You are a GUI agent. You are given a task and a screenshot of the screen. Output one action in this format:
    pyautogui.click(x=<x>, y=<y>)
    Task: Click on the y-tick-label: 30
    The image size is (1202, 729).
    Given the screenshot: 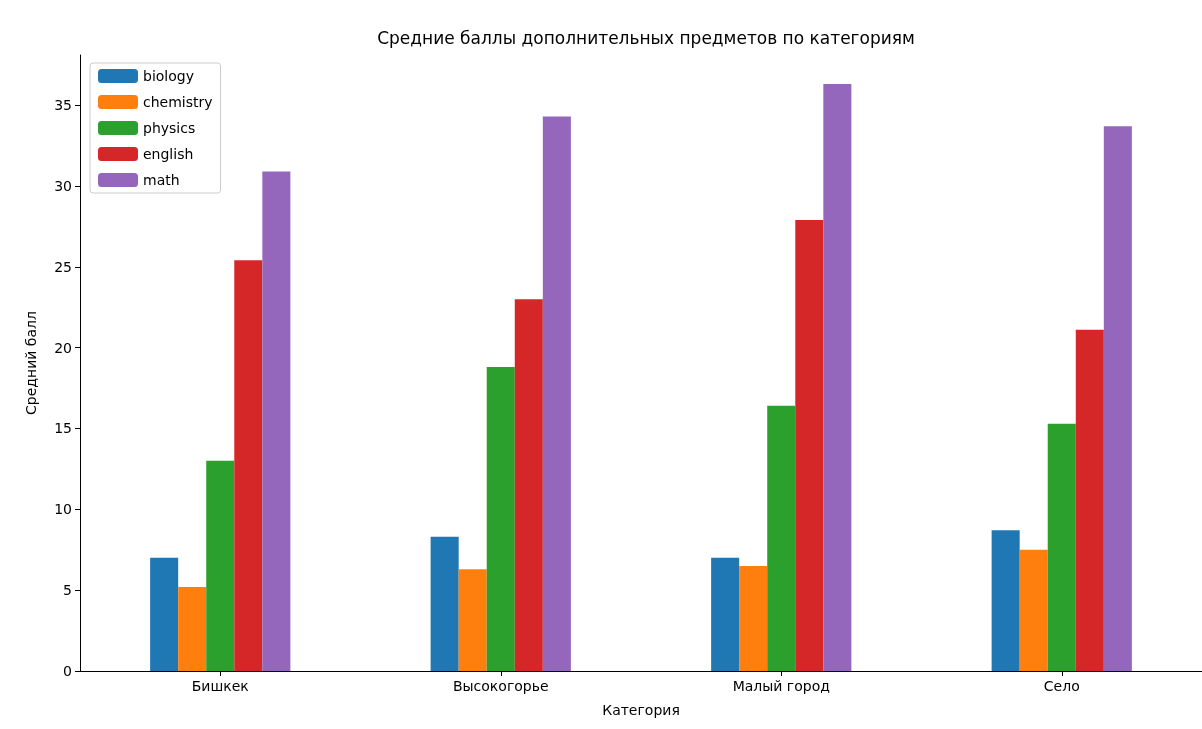 What is the action you would take?
    pyautogui.click(x=63, y=185)
    